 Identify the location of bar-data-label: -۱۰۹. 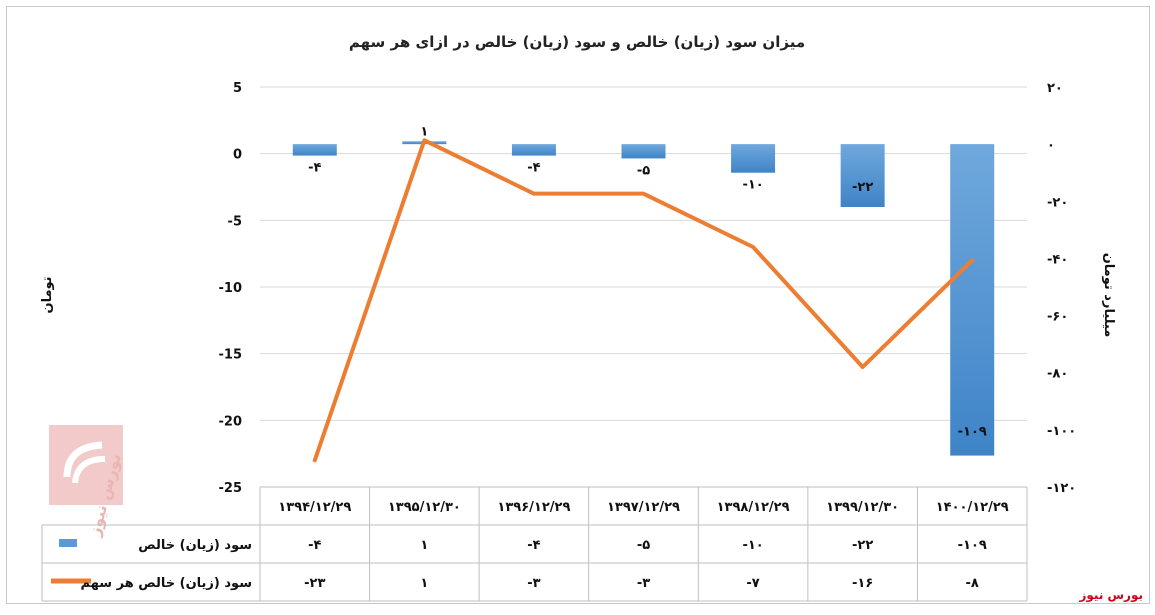
(972, 432).